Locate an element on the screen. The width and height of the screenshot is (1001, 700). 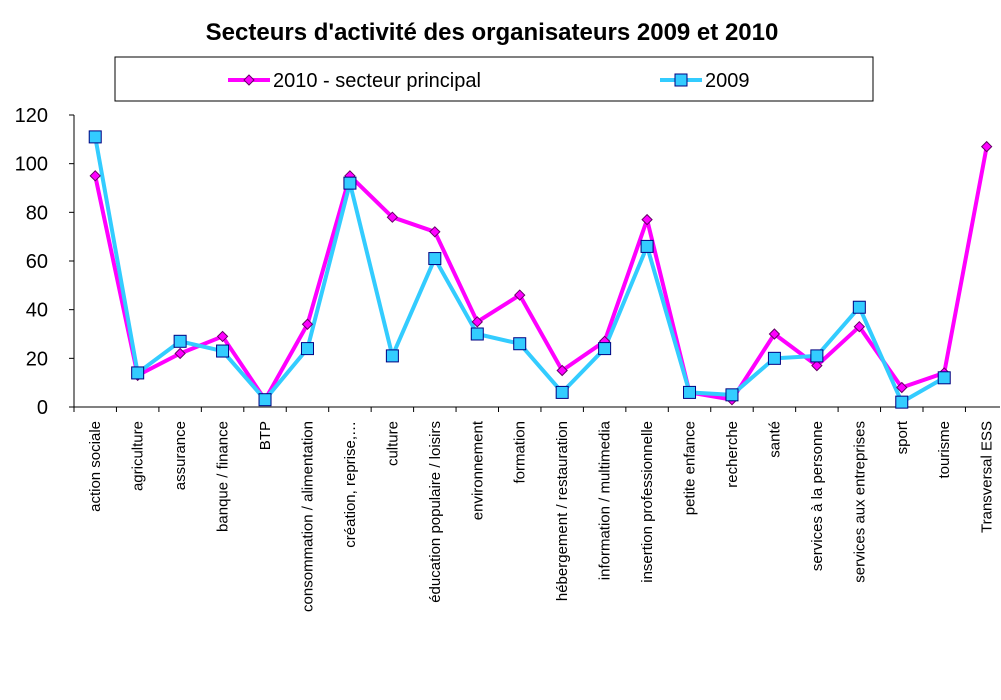
x-tick-label: culture is located at coordinates (392, 443).